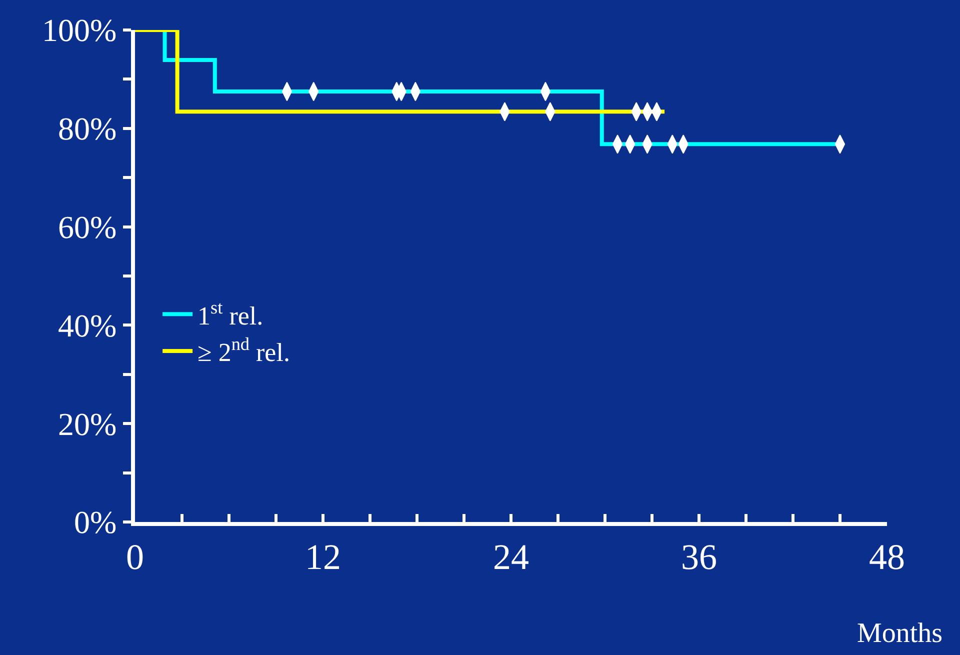 The width and height of the screenshot is (960, 655). I want to click on y-tick-label: 40%, so click(87, 325).